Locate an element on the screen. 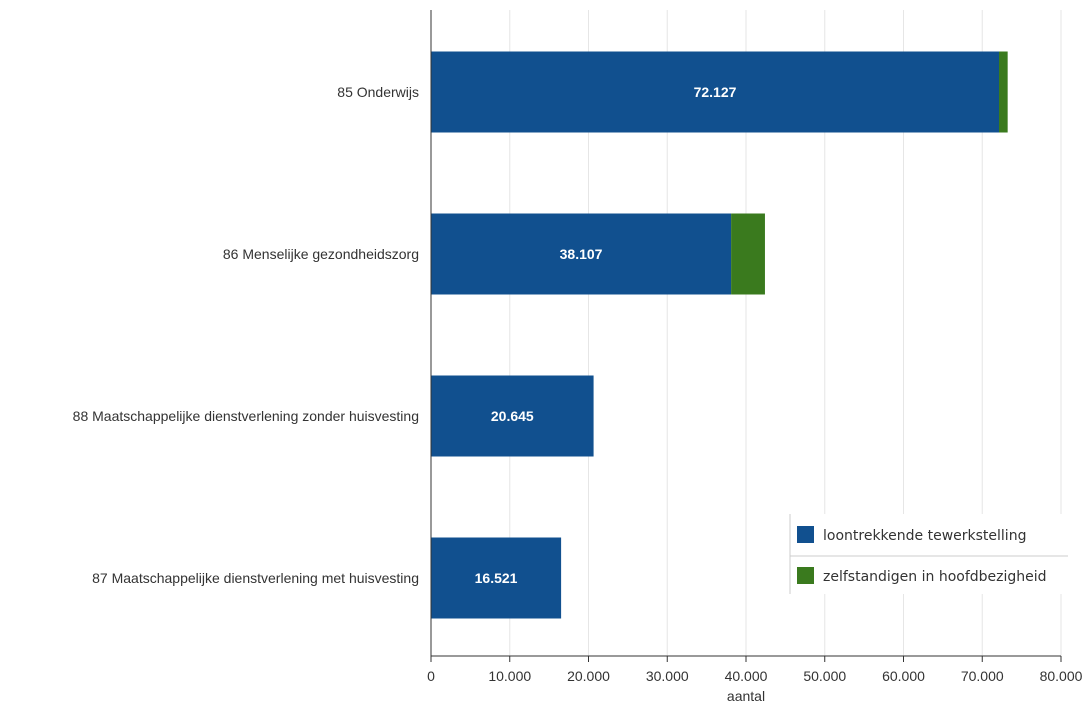 The image size is (1091, 706). category-label: 85 Onderwijs is located at coordinates (378, 92).